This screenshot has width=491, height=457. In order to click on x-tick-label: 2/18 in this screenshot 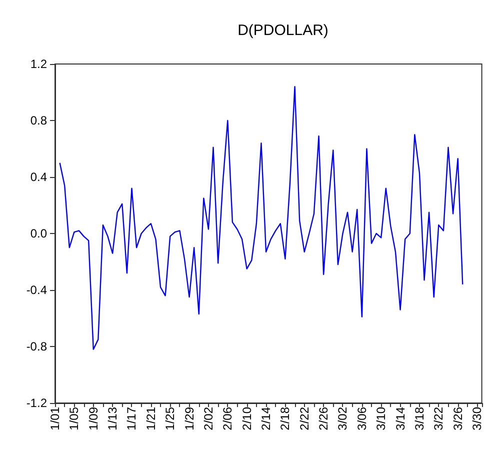, I will do `click(285, 418)`.